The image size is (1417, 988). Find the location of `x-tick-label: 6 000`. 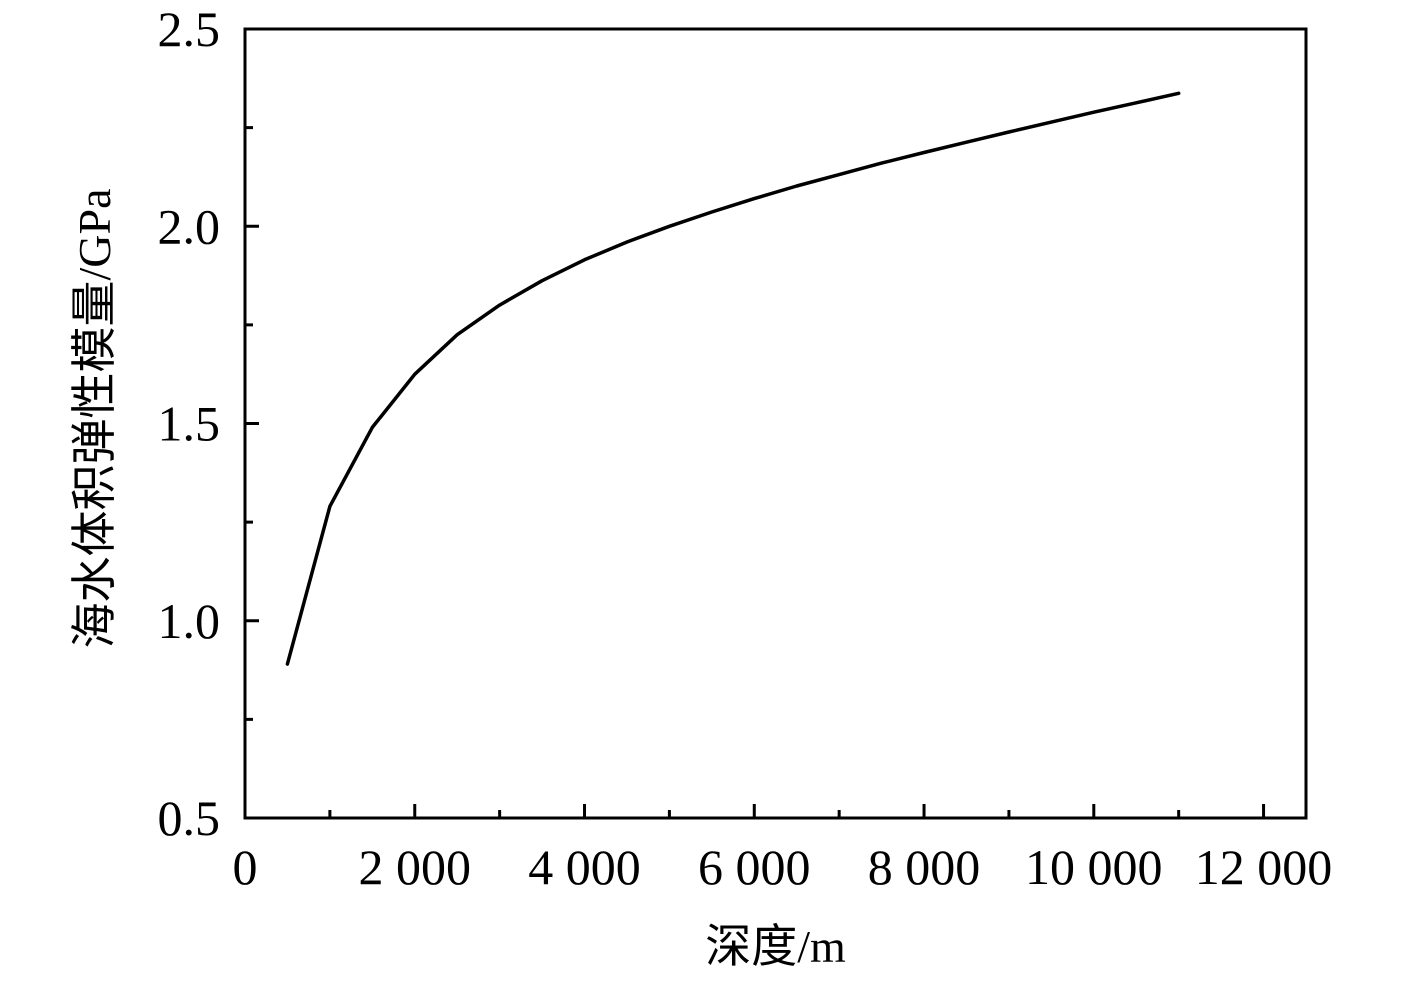

x-tick-label: 6 000 is located at coordinates (754, 867).